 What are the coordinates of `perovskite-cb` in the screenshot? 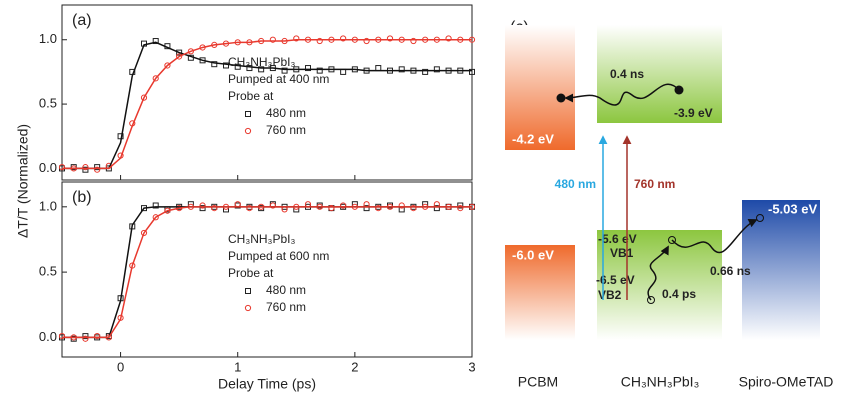 It's located at (659, 74).